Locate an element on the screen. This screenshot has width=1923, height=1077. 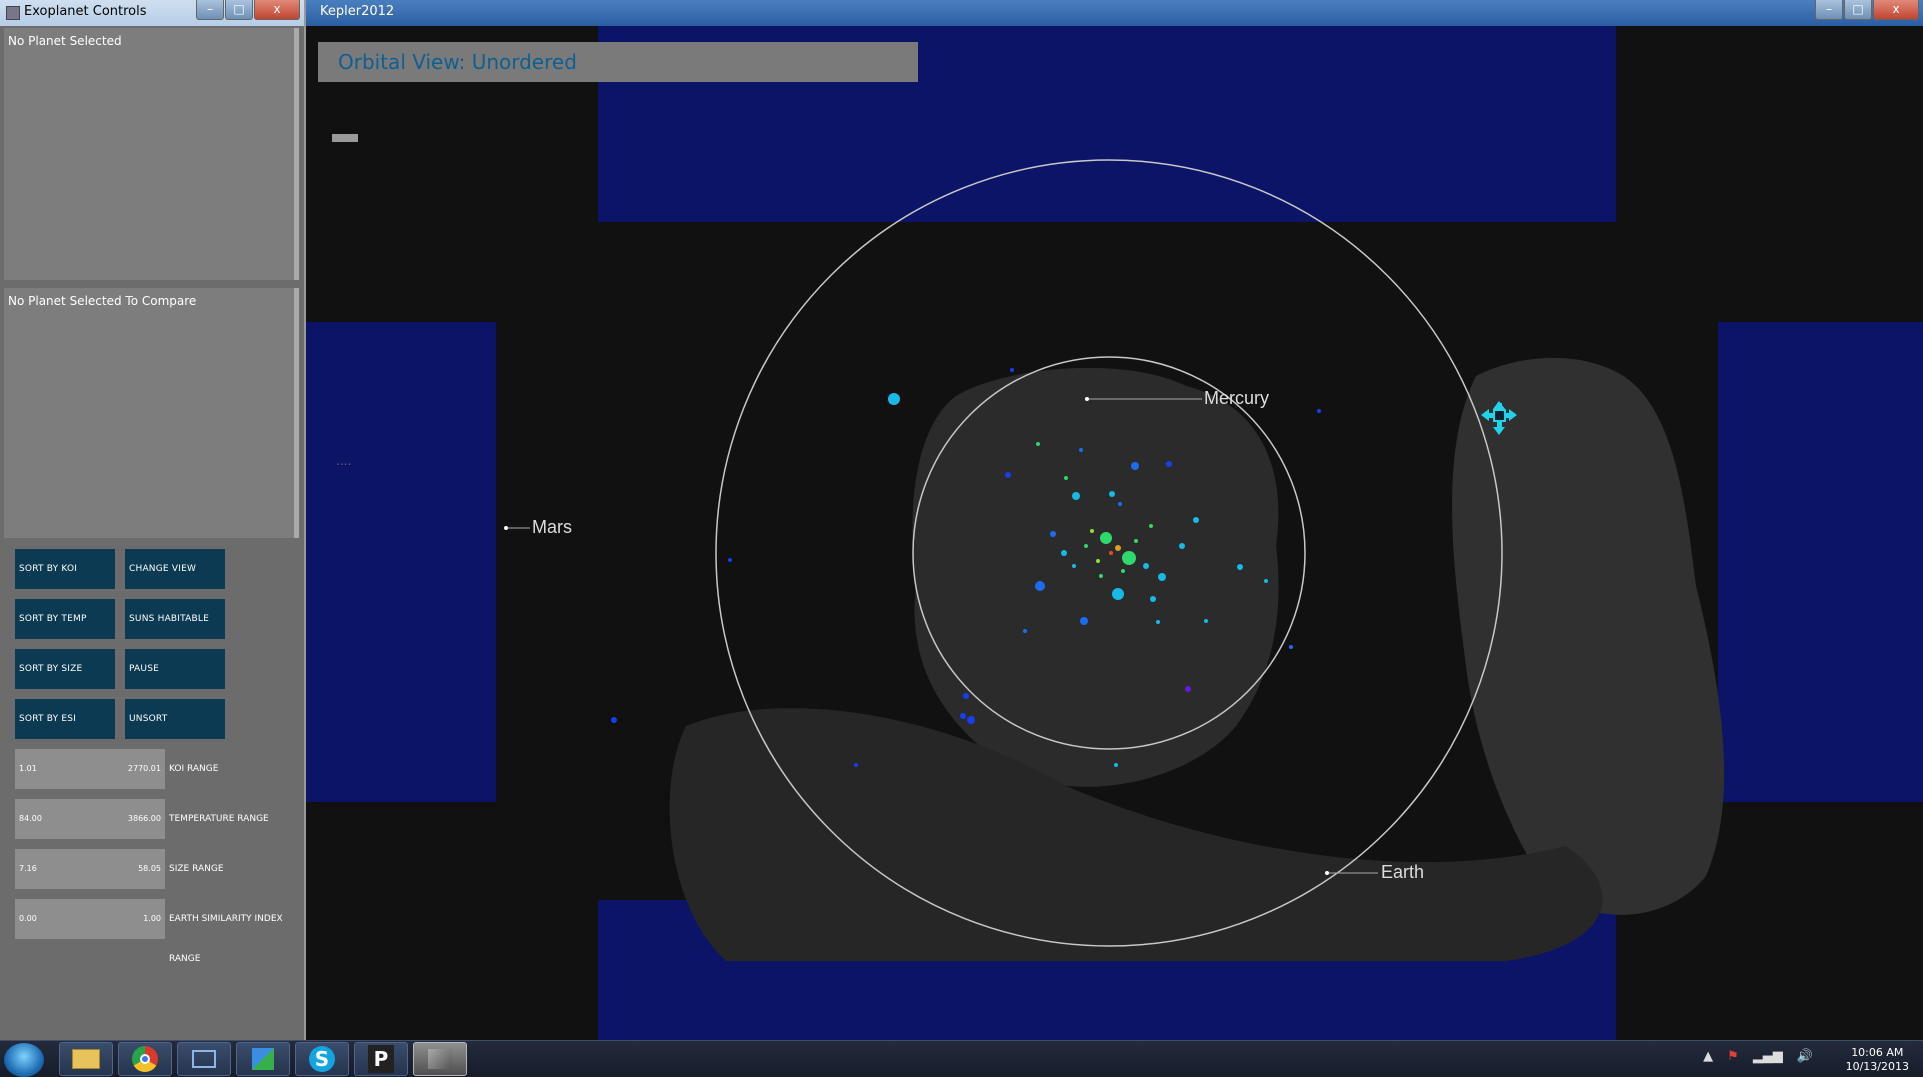
mars-marker is located at coordinates (506, 528).